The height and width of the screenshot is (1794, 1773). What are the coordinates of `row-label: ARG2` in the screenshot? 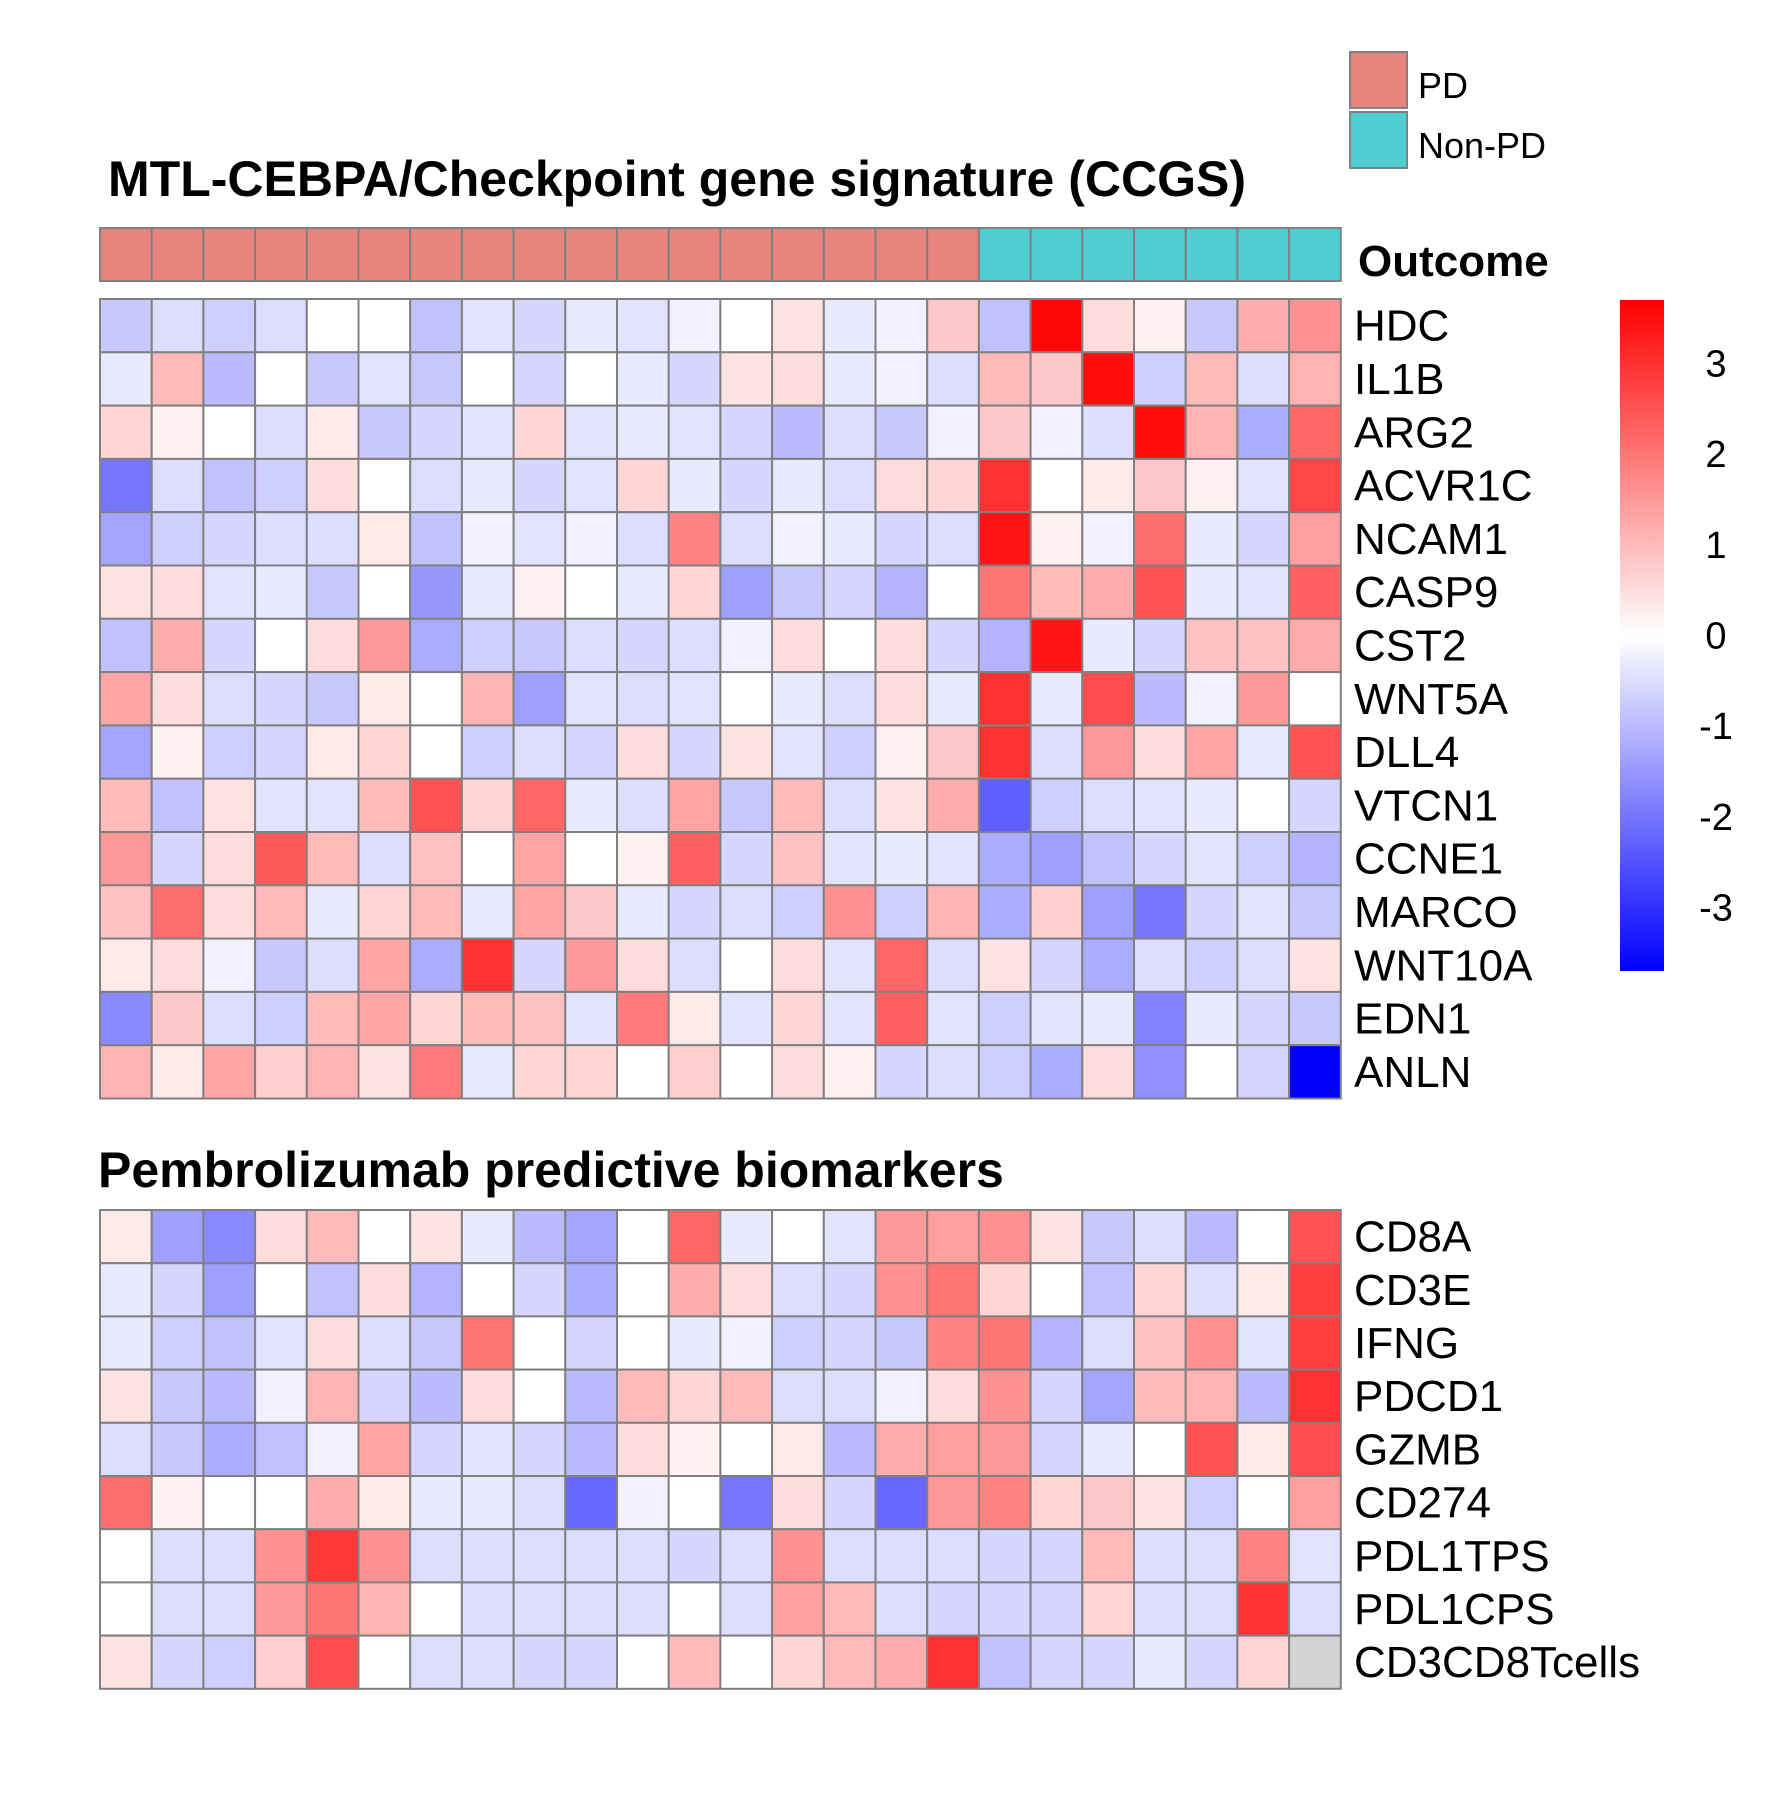 It's located at (1414, 432).